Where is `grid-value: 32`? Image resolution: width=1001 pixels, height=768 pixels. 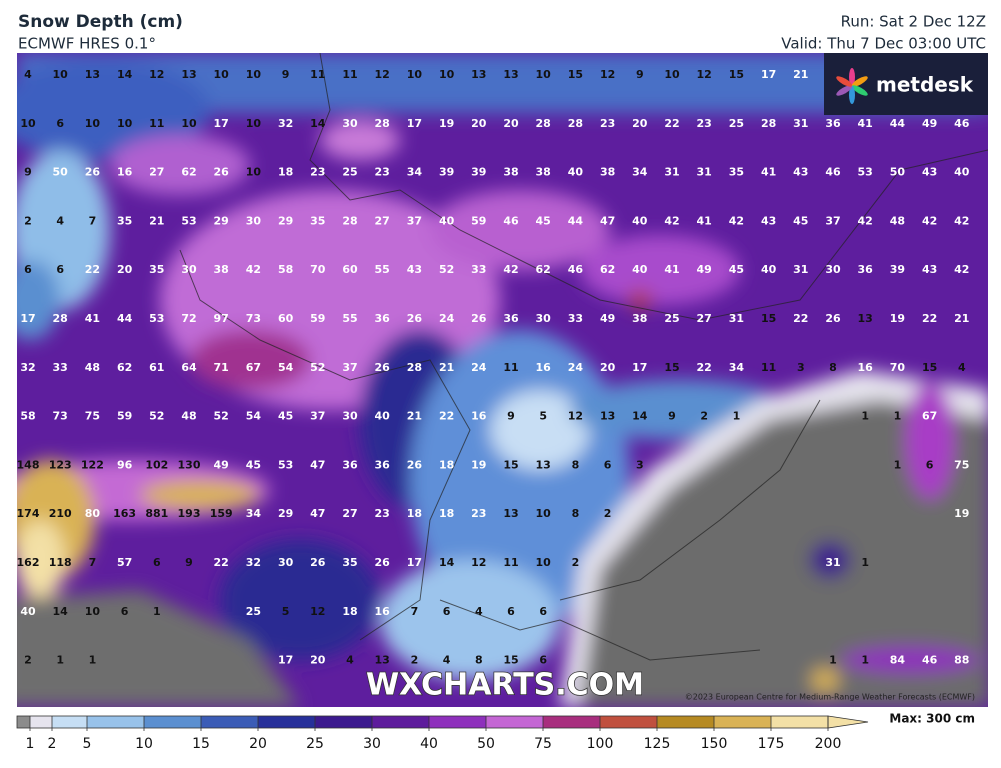
grid-value: 32 is located at coordinates (27, 367).